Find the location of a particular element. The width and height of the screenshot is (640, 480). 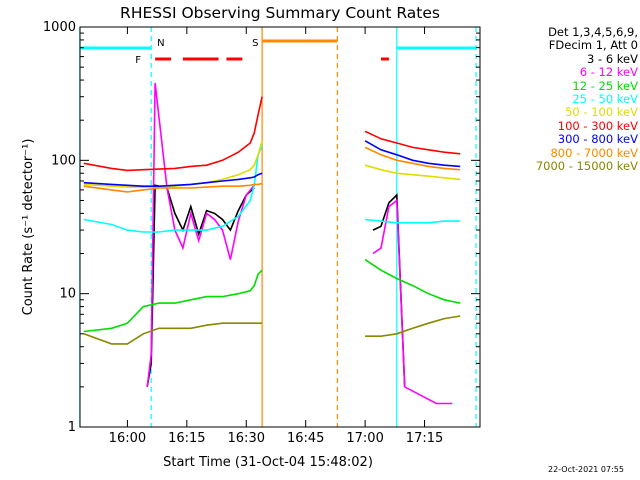

legend-item-0: 3 - 6 keV is located at coordinates (612, 58).